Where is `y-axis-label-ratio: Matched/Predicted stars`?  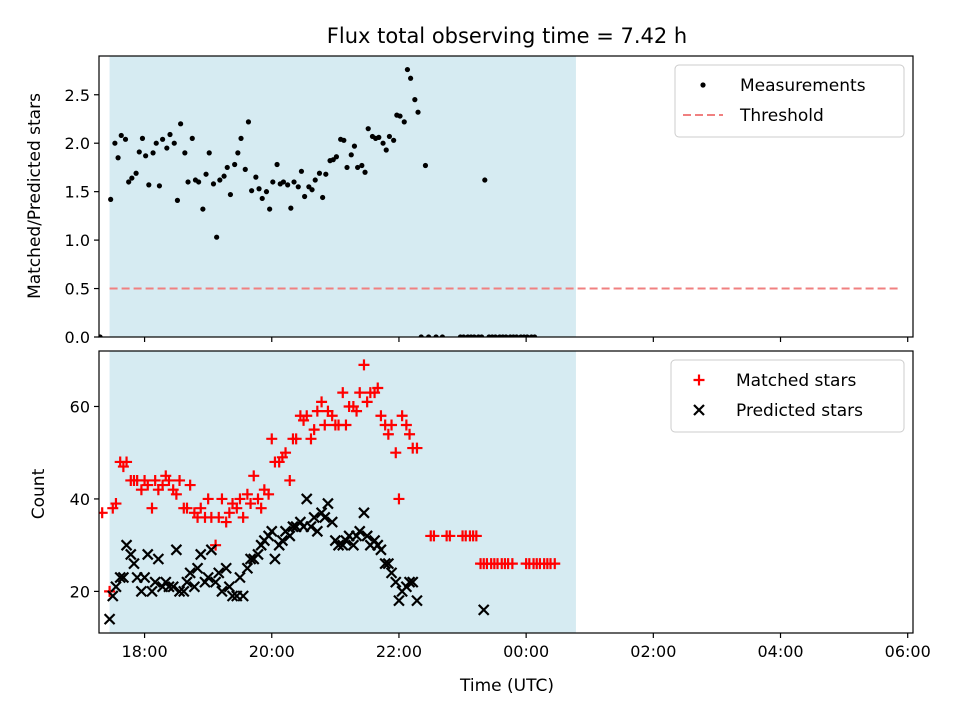 y-axis-label-ratio: Matched/Predicted stars is located at coordinates (35, 196).